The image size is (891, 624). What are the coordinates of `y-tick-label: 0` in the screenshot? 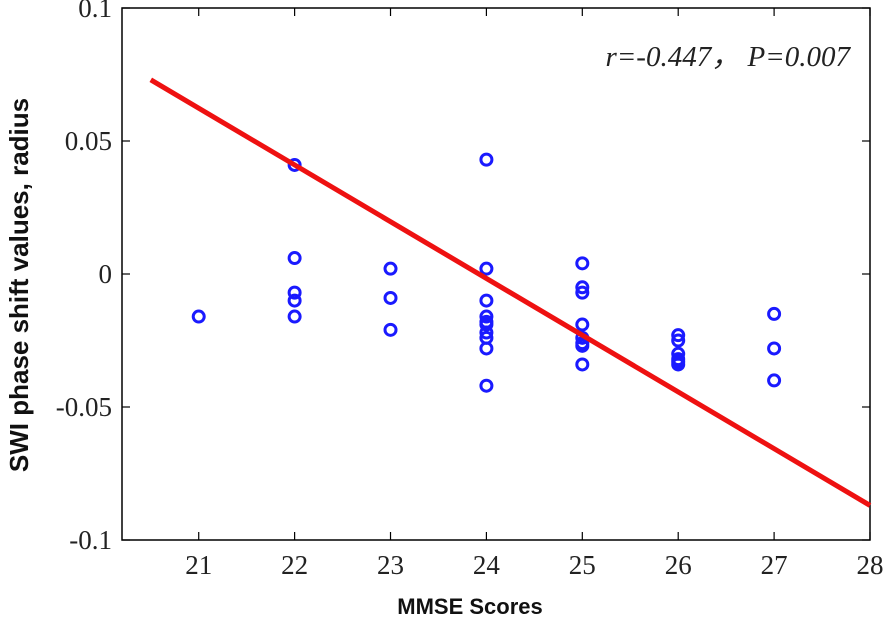 It's located at (106, 274).